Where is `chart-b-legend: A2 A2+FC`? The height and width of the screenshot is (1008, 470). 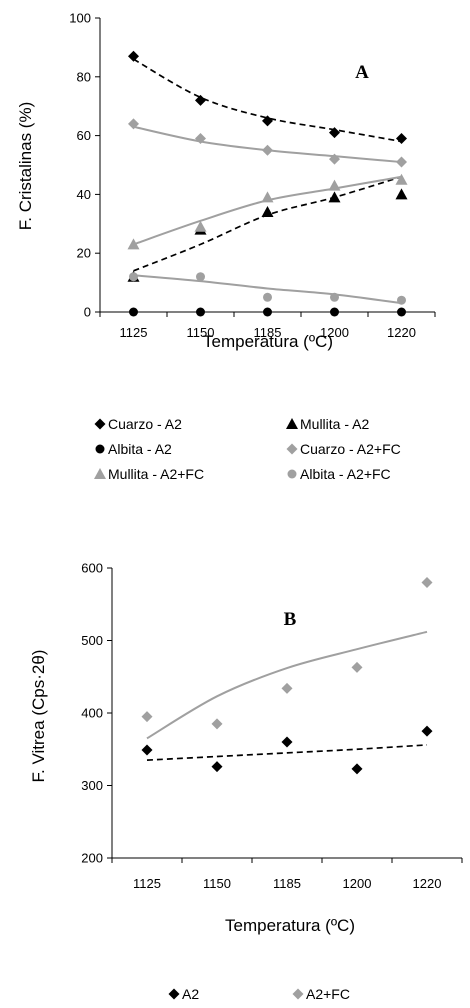
chart-b-legend: A2 A2+FC is located at coordinates (259, 994).